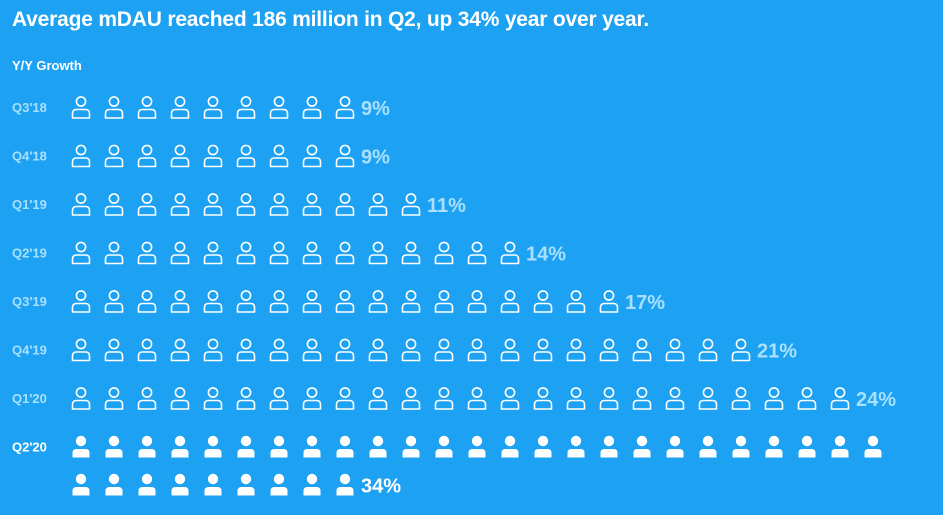 The image size is (943, 515). What do you see at coordinates (777, 352) in the screenshot?
I see `value-label: 21%` at bounding box center [777, 352].